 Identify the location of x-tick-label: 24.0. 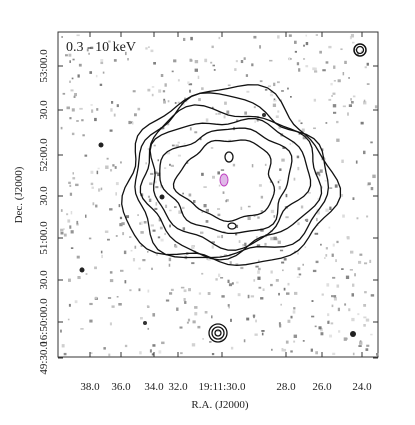
(362, 387).